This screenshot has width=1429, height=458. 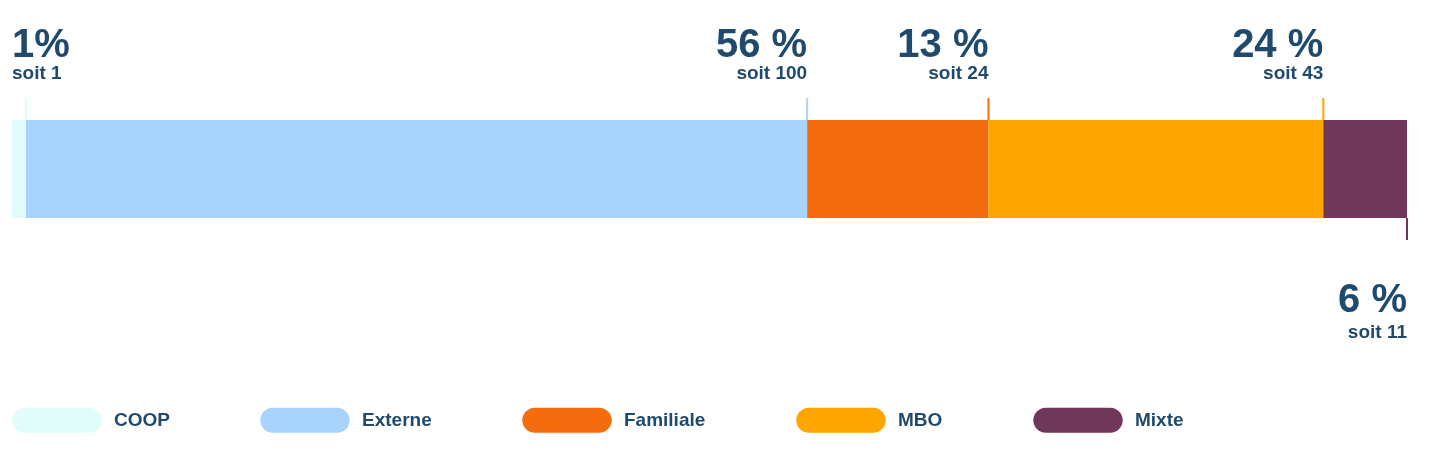 I want to click on text: soit 100, so click(x=772, y=72).